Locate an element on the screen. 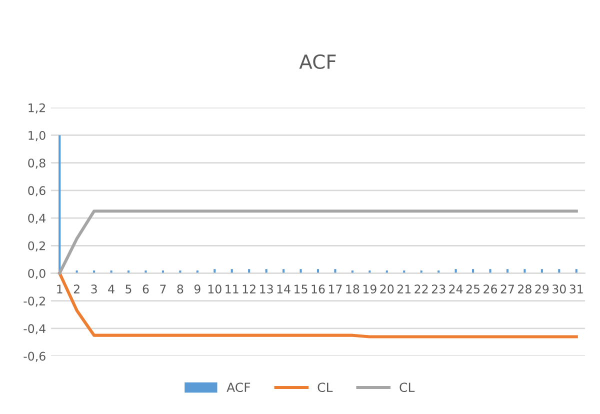 This screenshot has height=414, width=600. x-tick-label: 26 is located at coordinates (491, 289).